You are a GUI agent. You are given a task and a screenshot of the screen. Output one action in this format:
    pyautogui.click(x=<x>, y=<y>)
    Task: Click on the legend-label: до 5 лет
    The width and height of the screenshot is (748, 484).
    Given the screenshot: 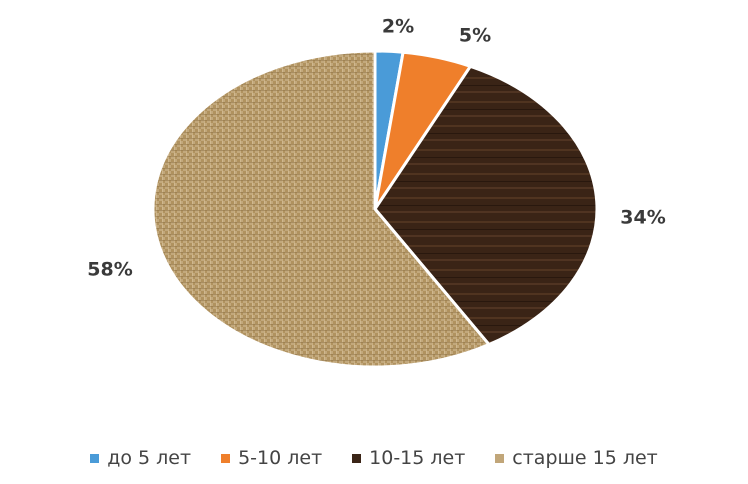 What is the action you would take?
    pyautogui.click(x=149, y=458)
    